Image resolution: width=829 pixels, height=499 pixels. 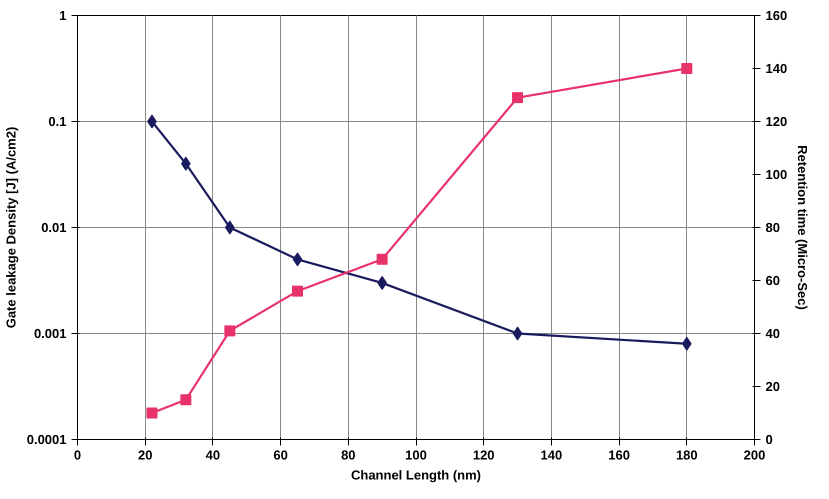 I want to click on x-tick-label: 0, so click(x=78, y=455).